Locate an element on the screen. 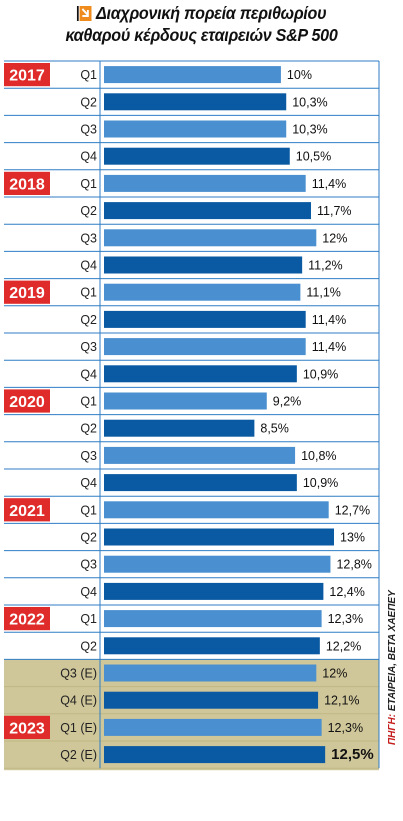 The width and height of the screenshot is (403, 821). value-label: 9,2% is located at coordinates (287, 402).